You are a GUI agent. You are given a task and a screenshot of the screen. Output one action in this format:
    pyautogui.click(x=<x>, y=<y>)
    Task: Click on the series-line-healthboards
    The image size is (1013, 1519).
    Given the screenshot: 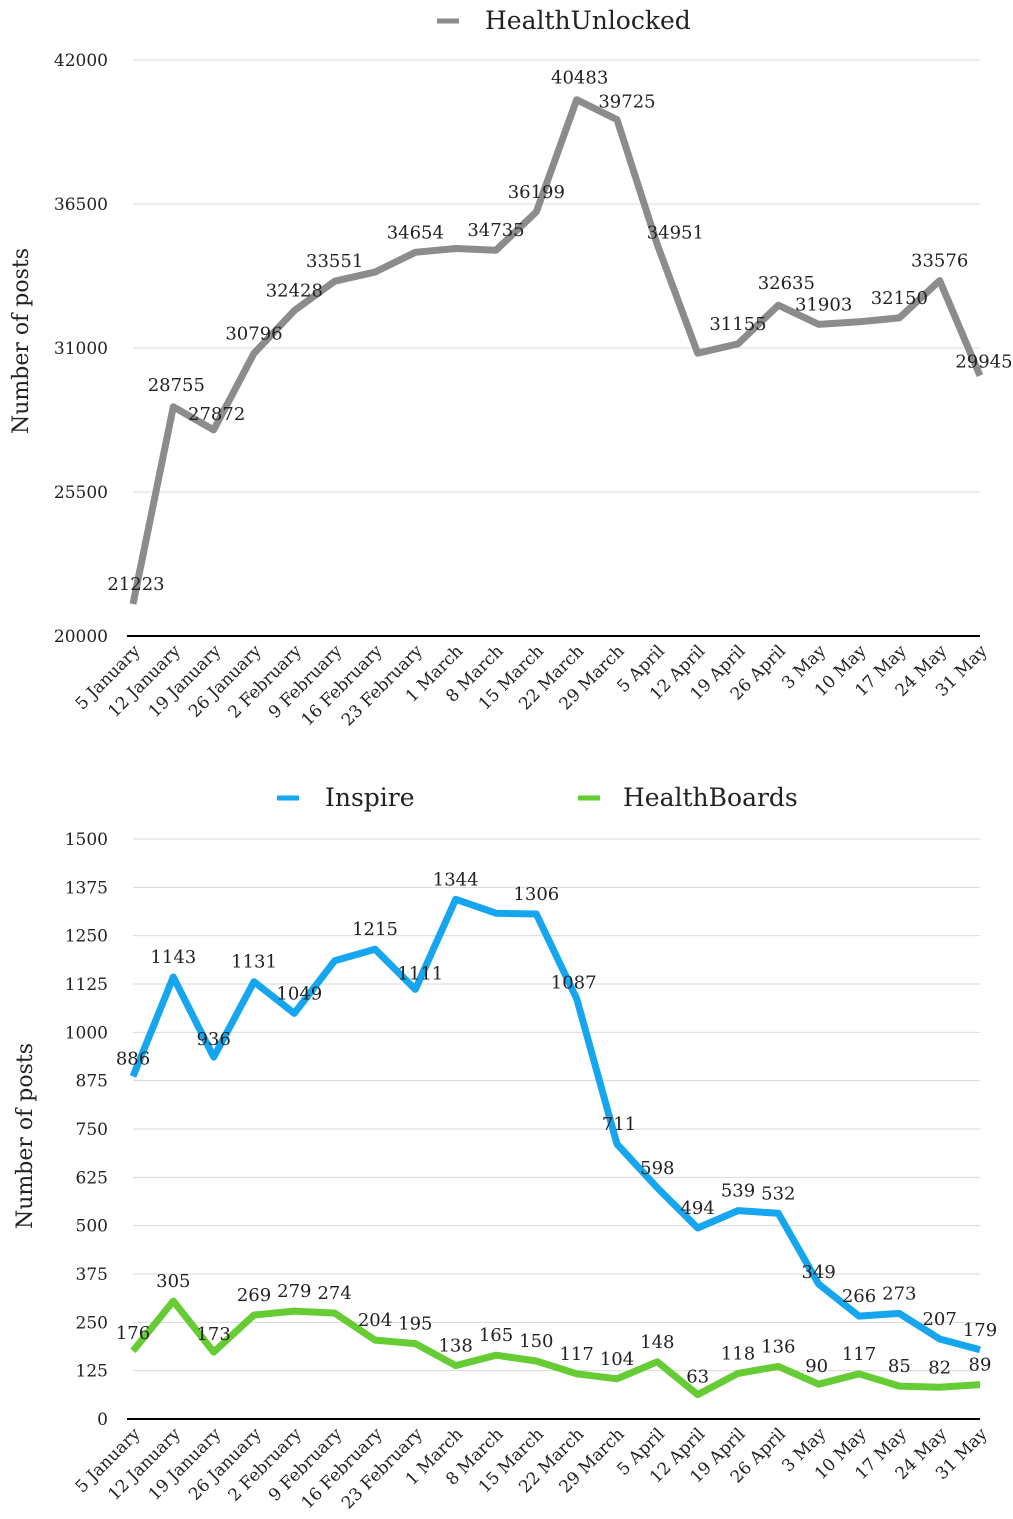 What is the action you would take?
    pyautogui.click(x=555, y=1348)
    